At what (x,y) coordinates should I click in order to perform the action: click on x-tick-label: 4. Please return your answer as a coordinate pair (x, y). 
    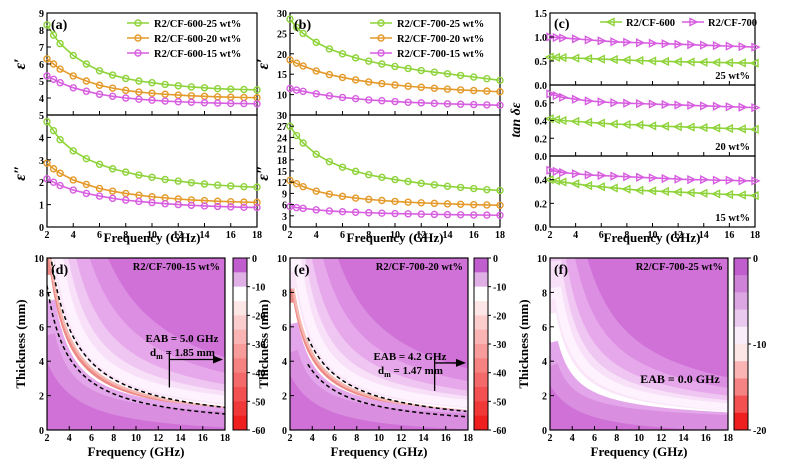
    Looking at the image, I should click on (575, 235).